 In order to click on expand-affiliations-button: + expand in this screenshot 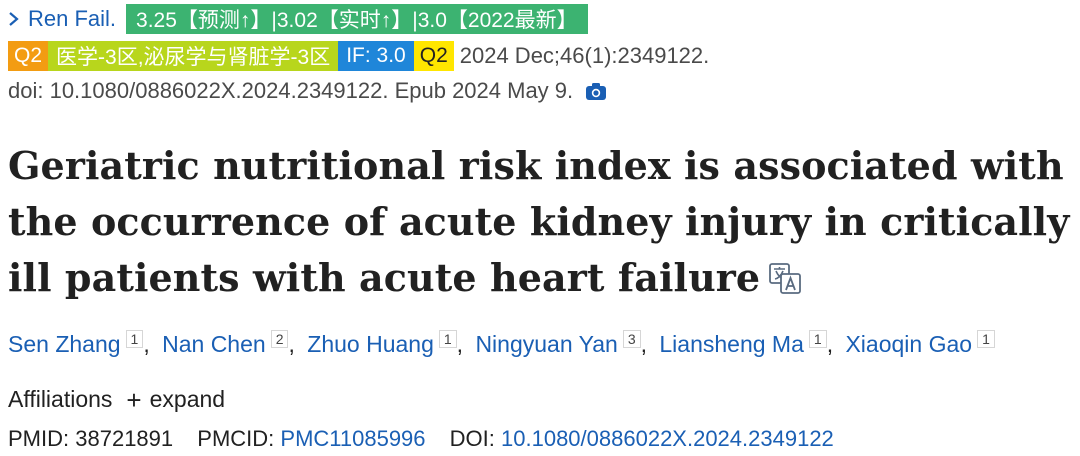, I will do `click(175, 399)`.